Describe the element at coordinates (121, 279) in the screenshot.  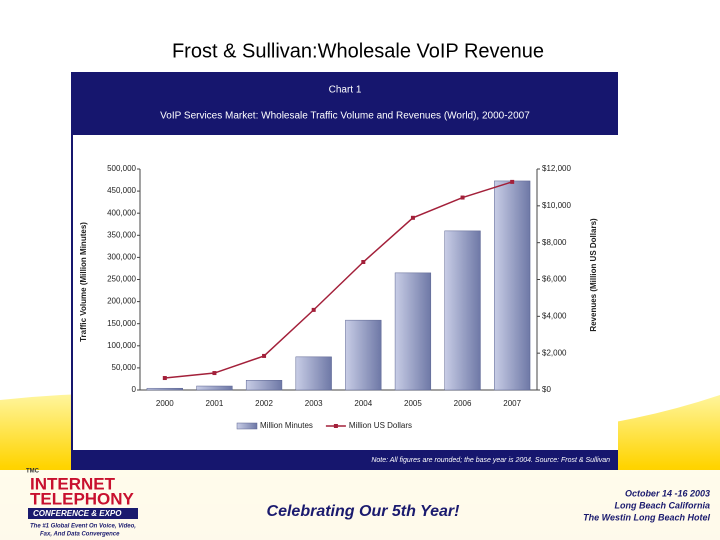
I see `y-tick-label: 250,000` at that location.